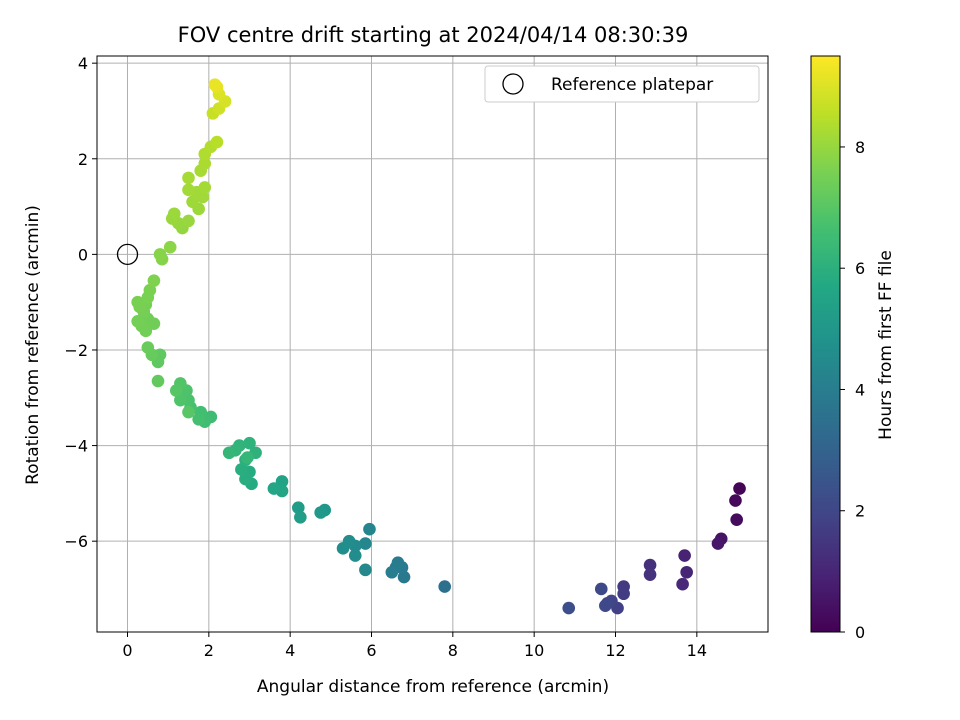 This screenshot has height=720, width=960. What do you see at coordinates (825, 344) in the screenshot?
I see `colorbar-gradient` at bounding box center [825, 344].